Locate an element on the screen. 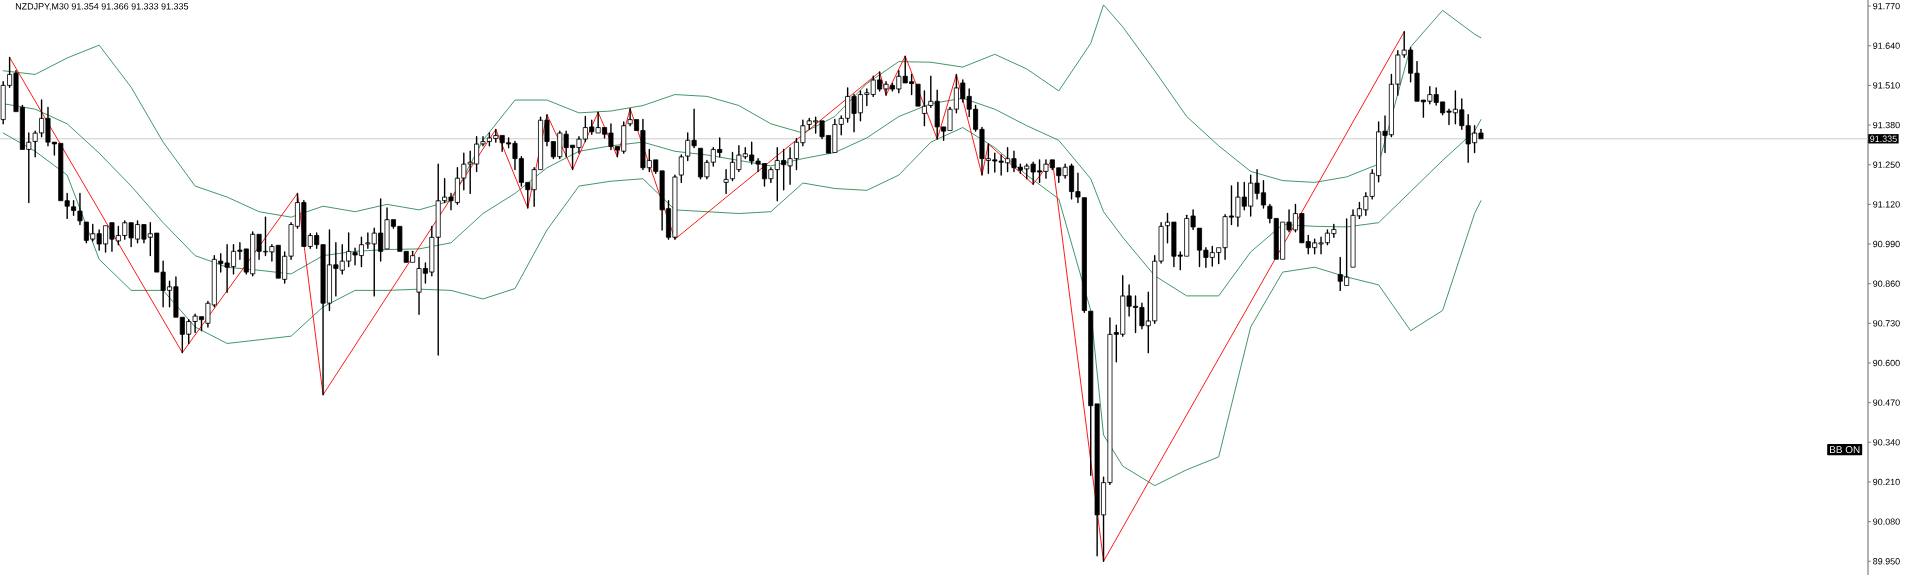 This screenshot has height=575, width=1912. y-tick-label: 91.120 is located at coordinates (1886, 204).